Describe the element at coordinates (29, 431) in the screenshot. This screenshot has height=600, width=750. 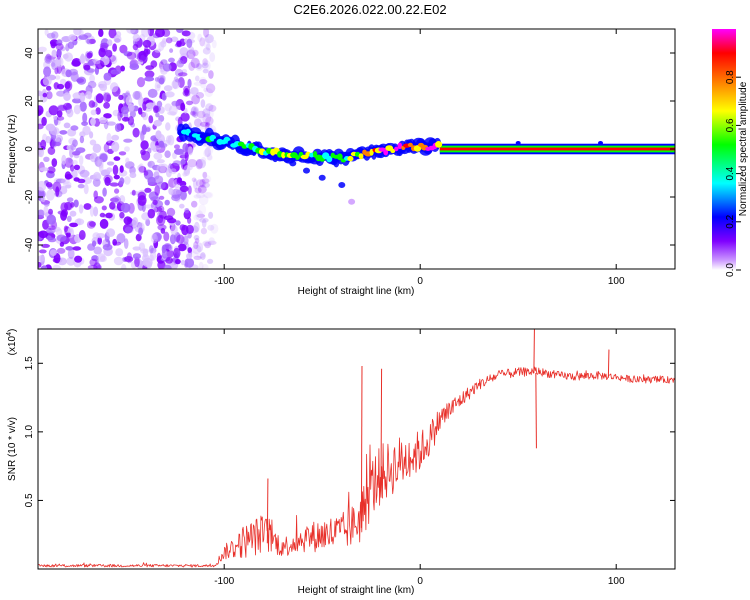
I see `bottom-y-tick-label: 1.0` at that location.